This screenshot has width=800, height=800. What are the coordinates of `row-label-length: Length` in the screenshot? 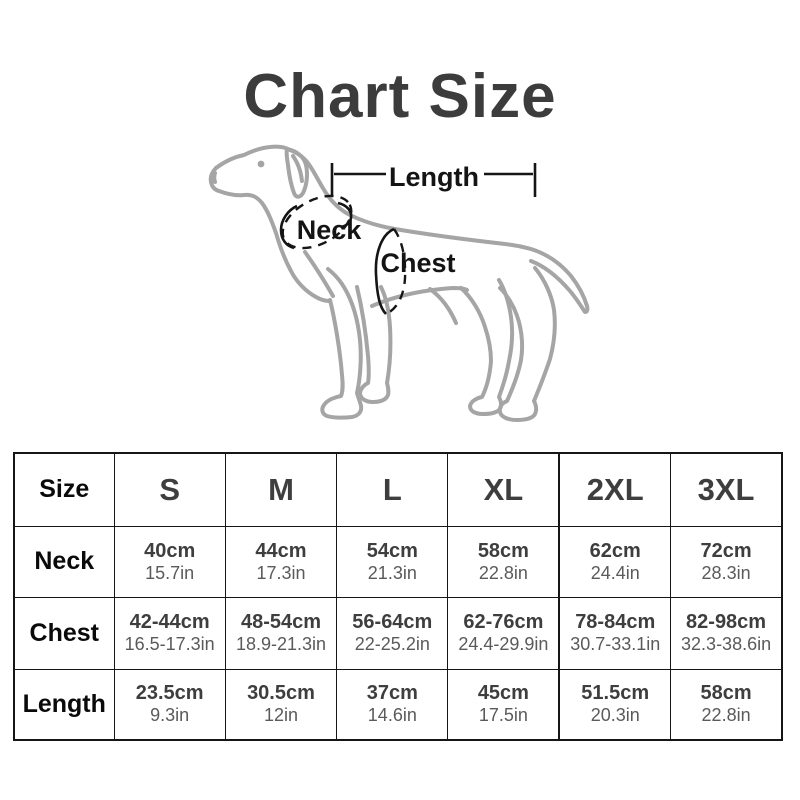 It's located at (64, 704).